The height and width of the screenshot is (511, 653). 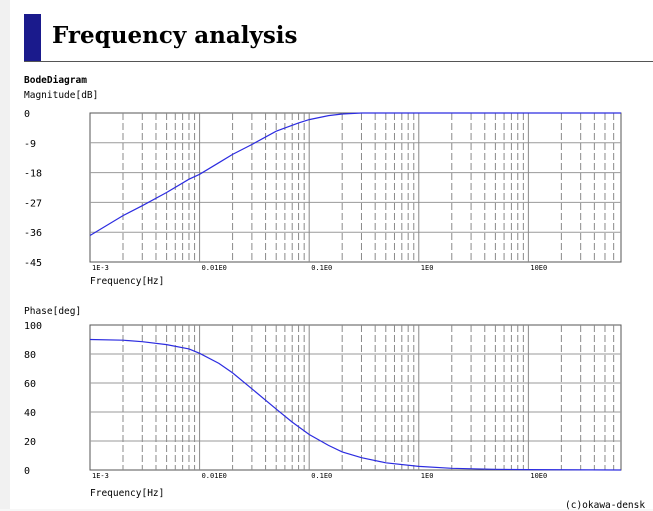 I want to click on magnitude-y-tick-label: -27, so click(x=33, y=203).